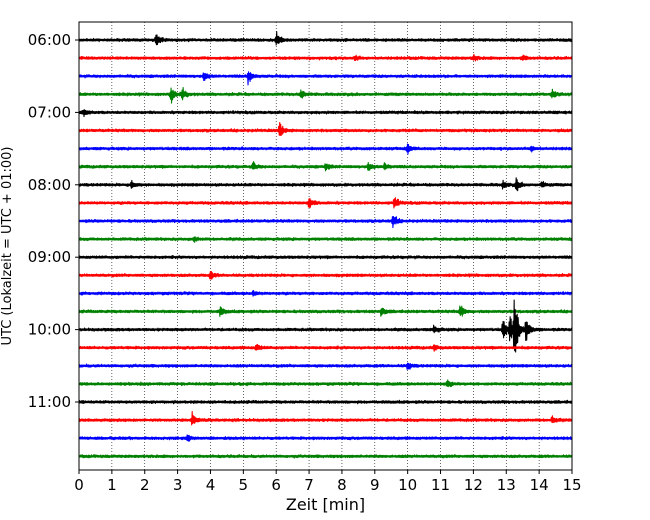  Describe the element at coordinates (325, 504) in the screenshot. I see `x-axis-label: Zeit [min]` at that location.